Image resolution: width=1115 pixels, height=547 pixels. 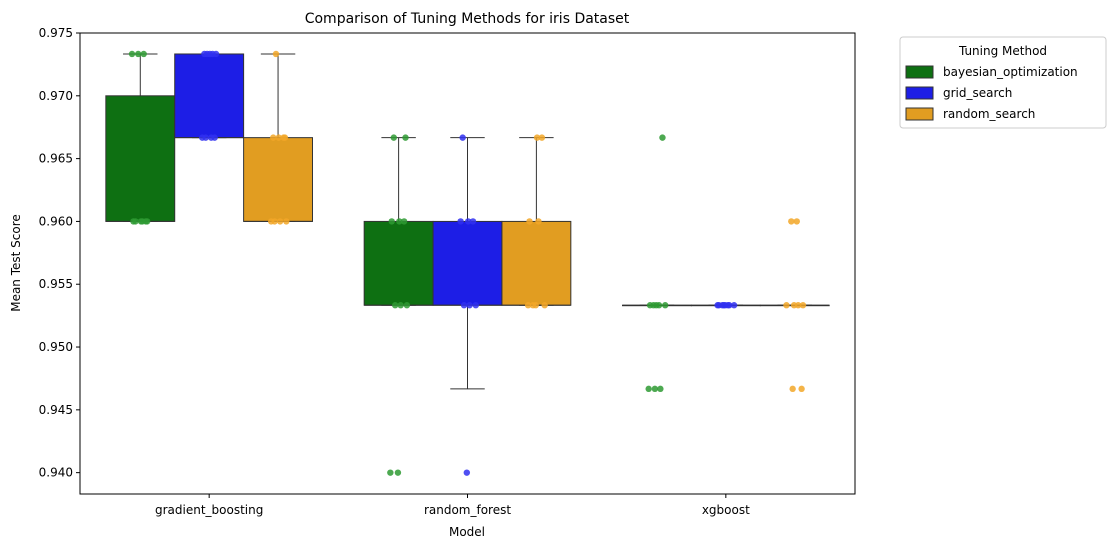 What do you see at coordinates (1002, 51) in the screenshot?
I see `legend-title: Tuning Method` at bounding box center [1002, 51].